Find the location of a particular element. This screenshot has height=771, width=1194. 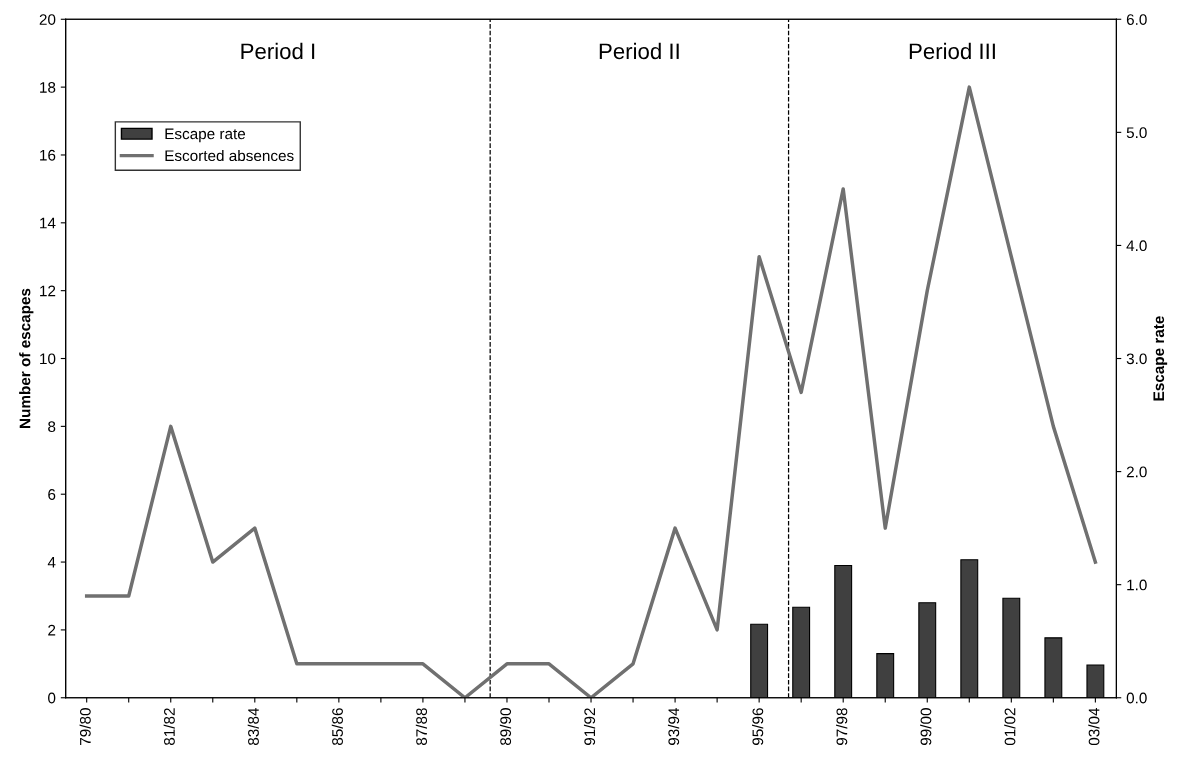

y-tick-label: 14 is located at coordinates (48, 223).